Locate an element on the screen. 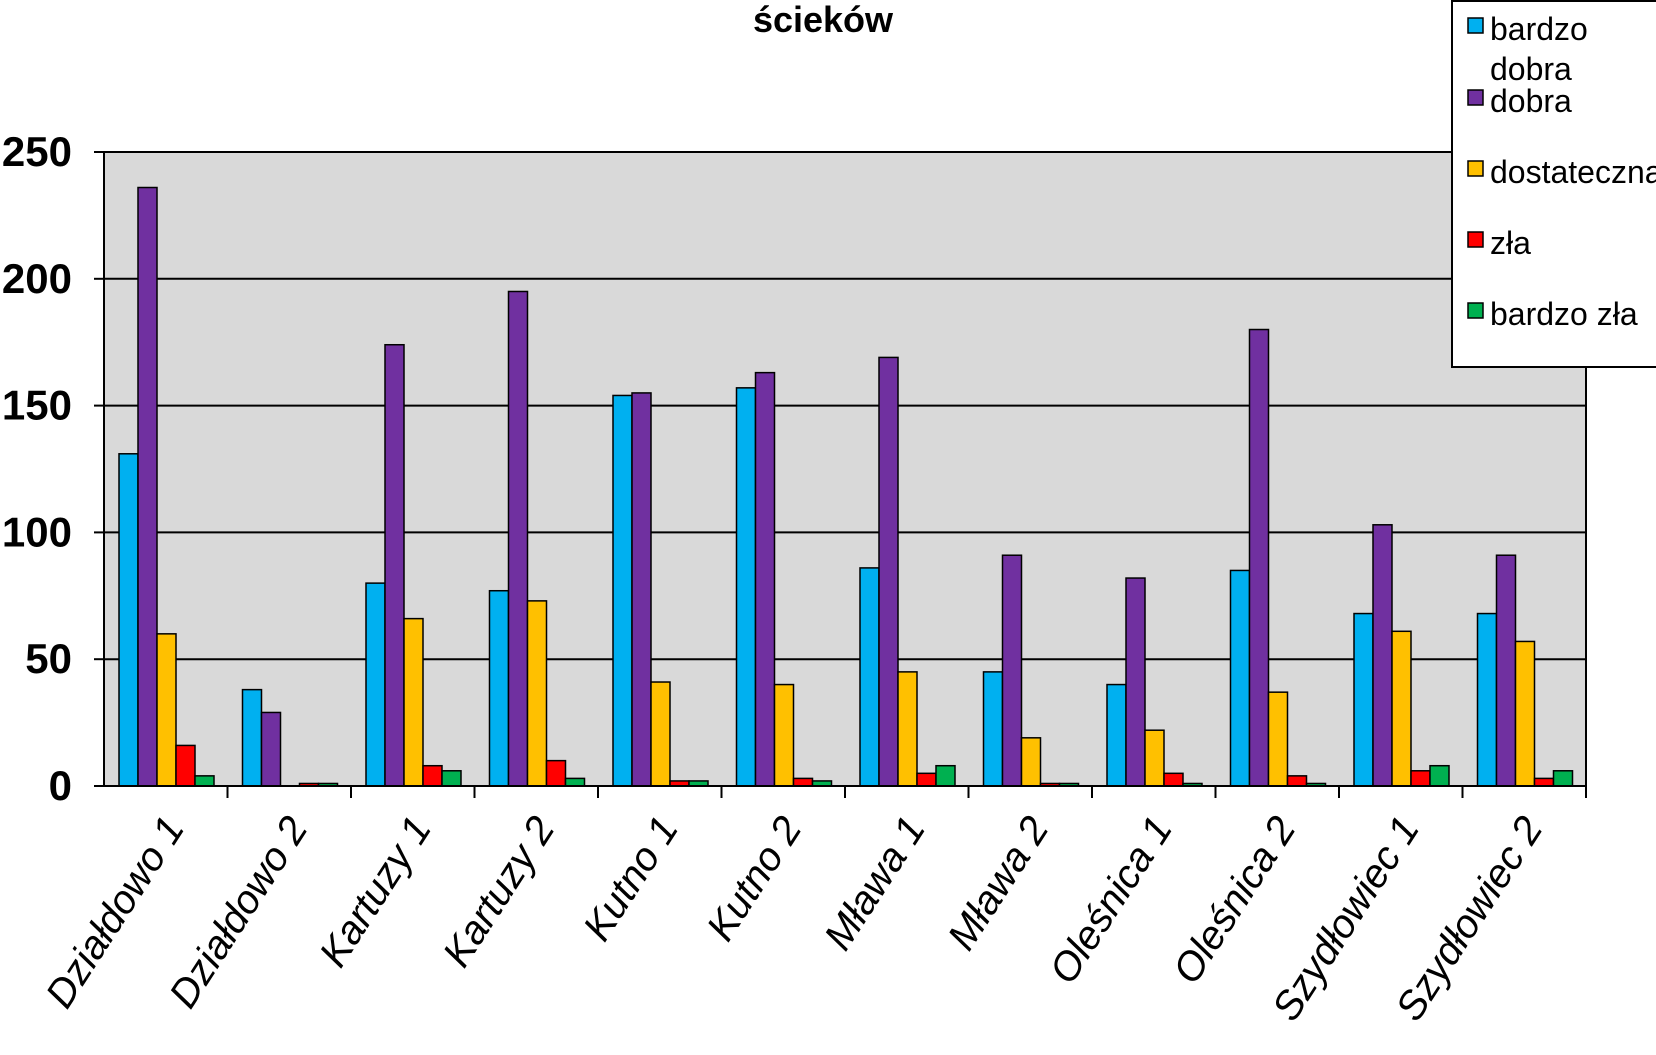 This screenshot has height=1055, width=1656. legend-label: dobra is located at coordinates (1531, 101).